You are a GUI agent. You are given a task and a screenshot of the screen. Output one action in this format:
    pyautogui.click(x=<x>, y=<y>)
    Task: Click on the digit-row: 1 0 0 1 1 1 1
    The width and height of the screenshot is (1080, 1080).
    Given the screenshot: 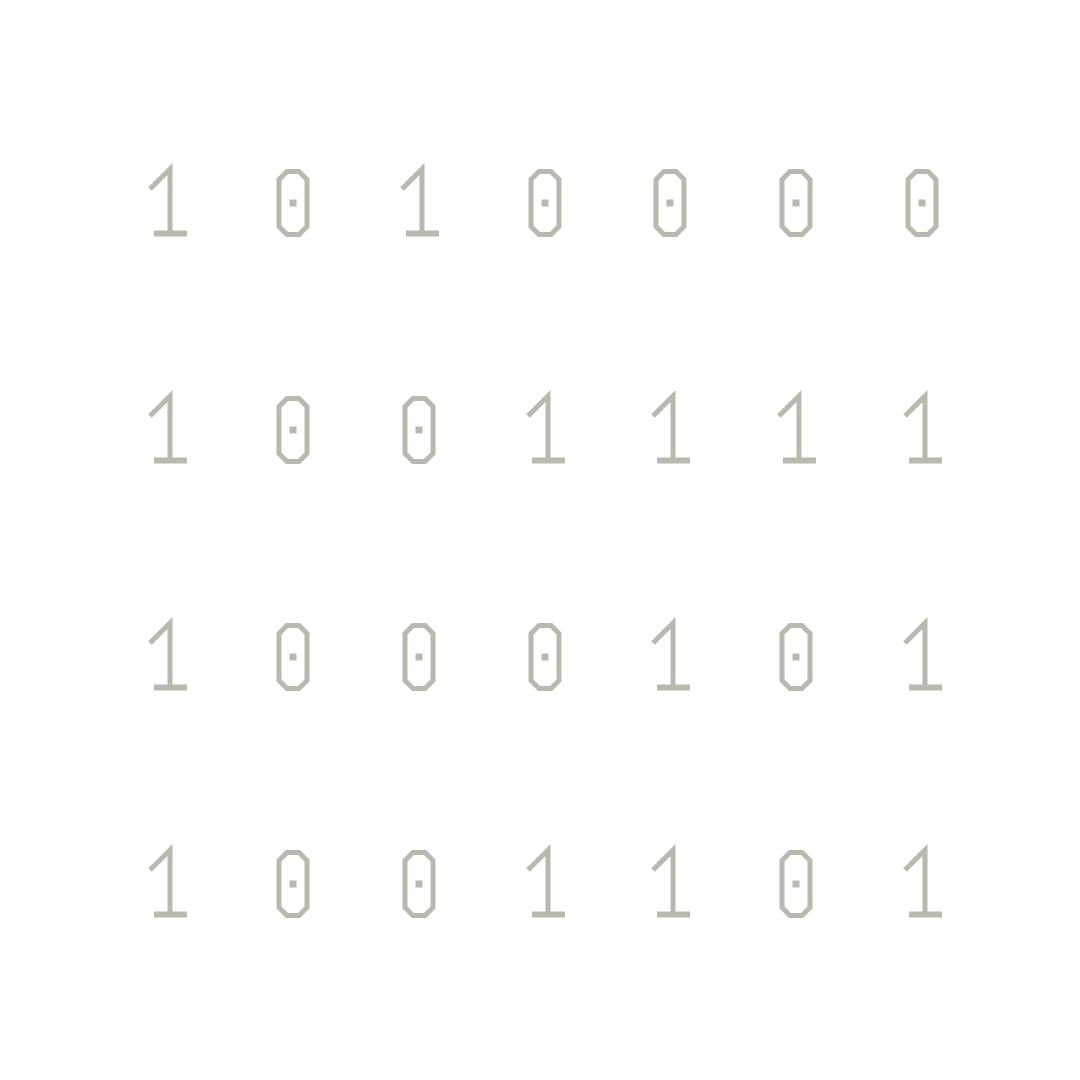 What is the action you would take?
    pyautogui.click(x=540, y=434)
    